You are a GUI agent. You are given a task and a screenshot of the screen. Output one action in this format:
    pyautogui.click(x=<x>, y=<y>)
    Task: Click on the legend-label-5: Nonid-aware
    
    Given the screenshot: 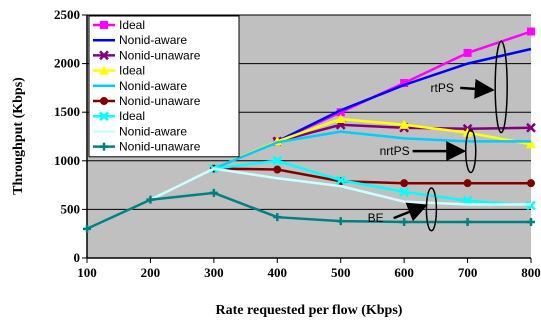 What is the action you would take?
    pyautogui.click(x=153, y=86)
    